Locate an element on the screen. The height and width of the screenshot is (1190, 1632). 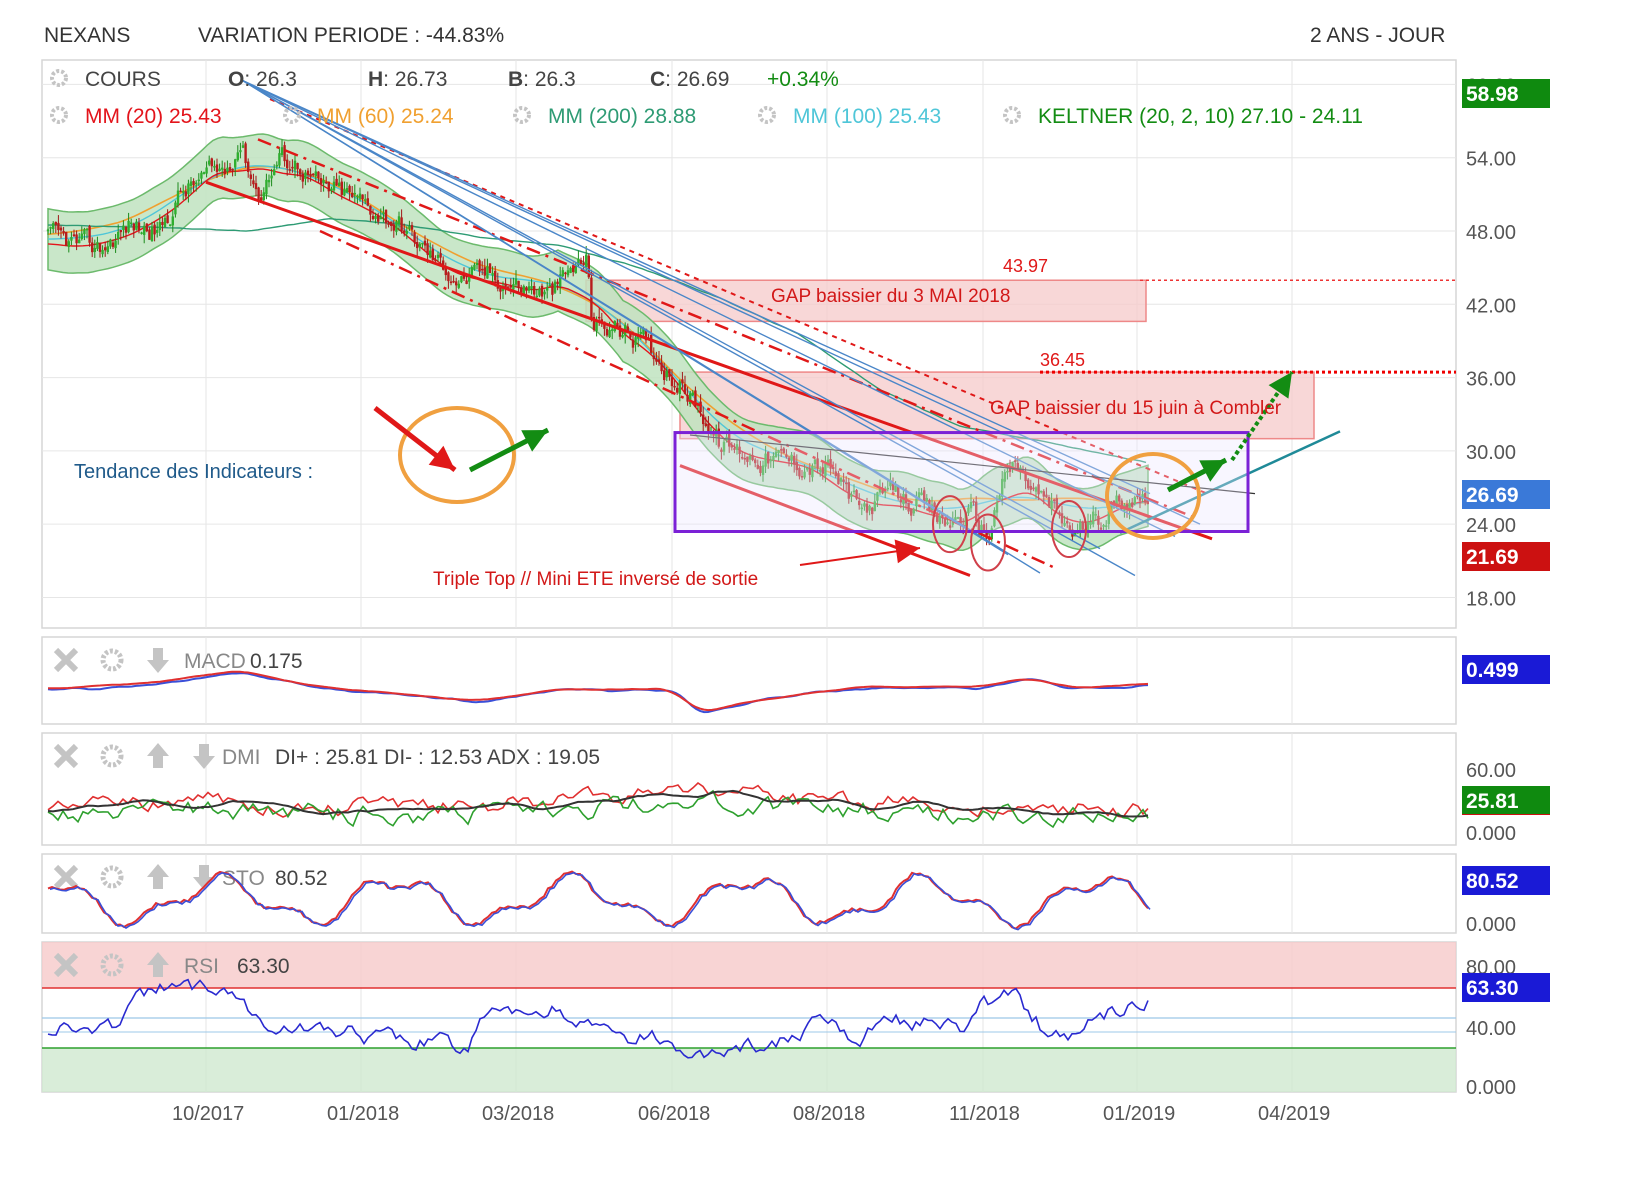
y-tick-label: 54.00 is located at coordinates (1491, 160).